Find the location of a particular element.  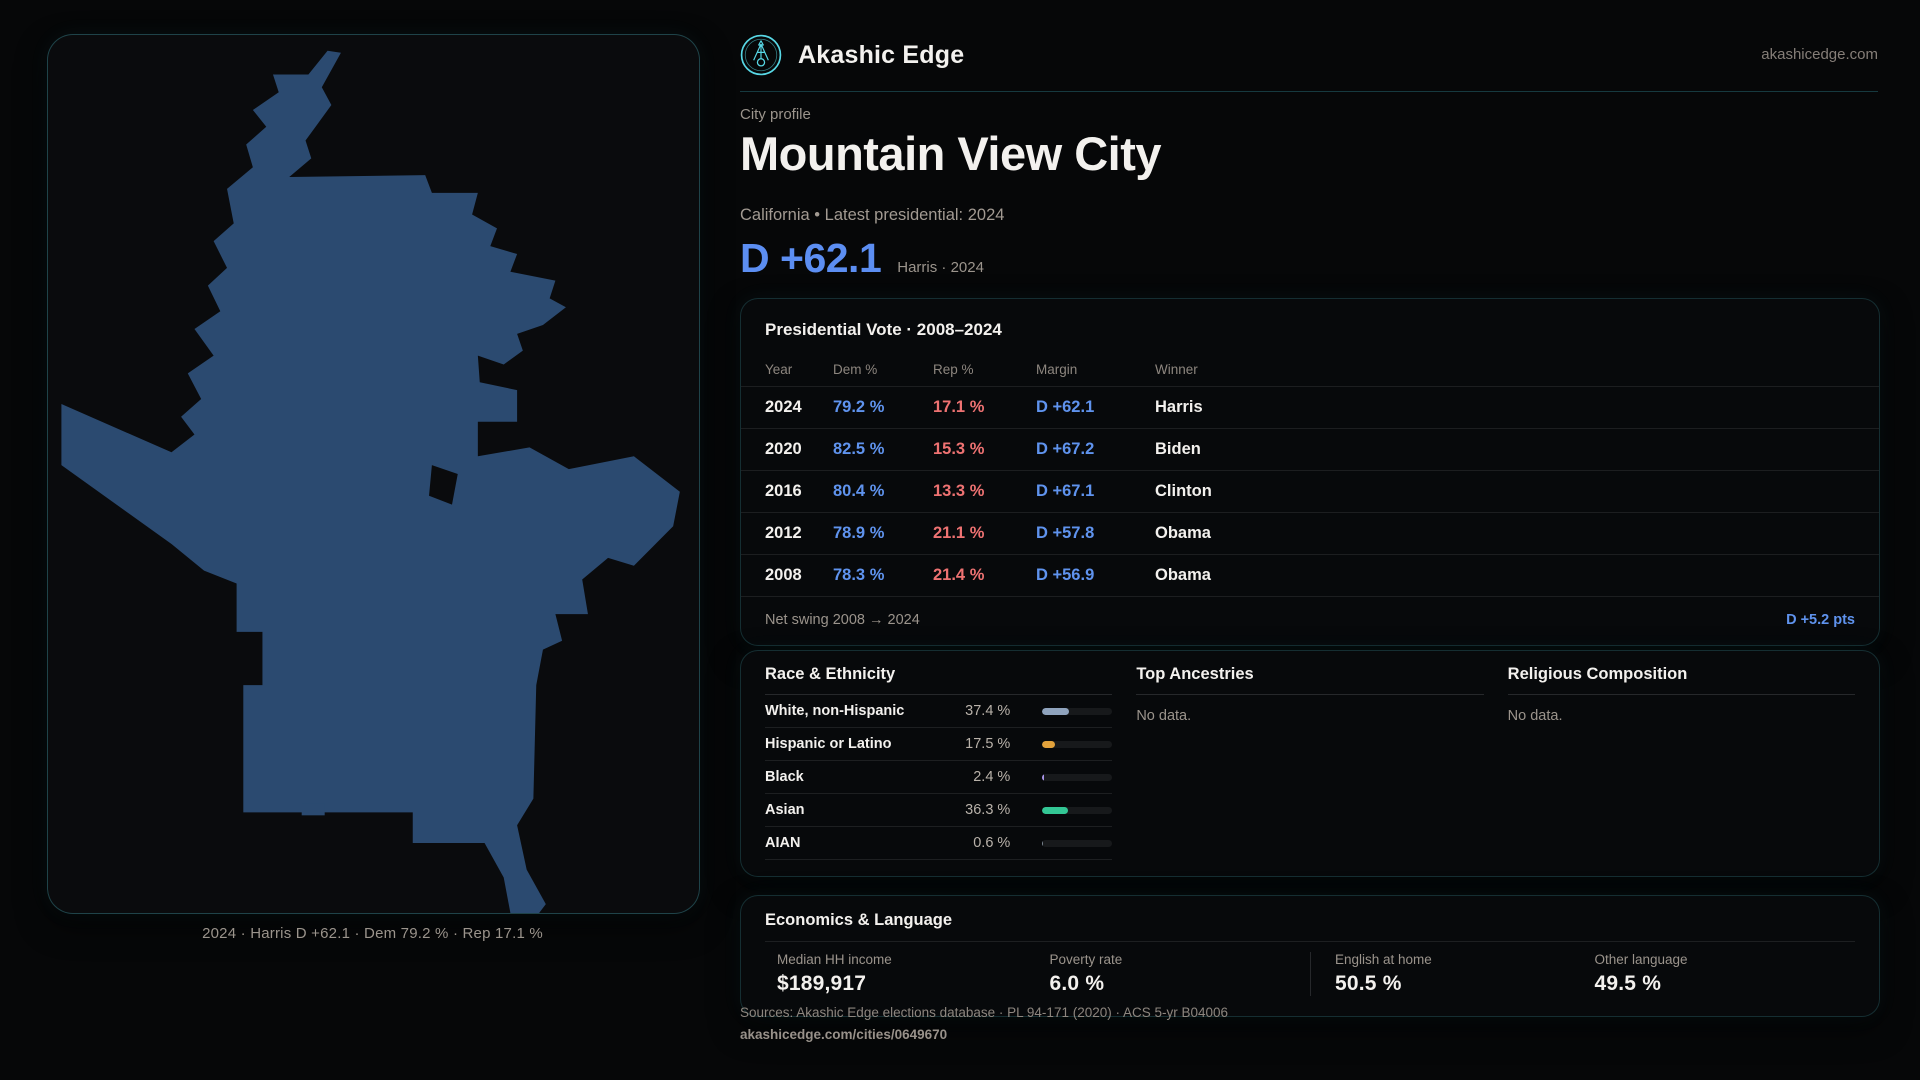

race-ethnicity-title: Race & Ethnicity is located at coordinates (939, 680).